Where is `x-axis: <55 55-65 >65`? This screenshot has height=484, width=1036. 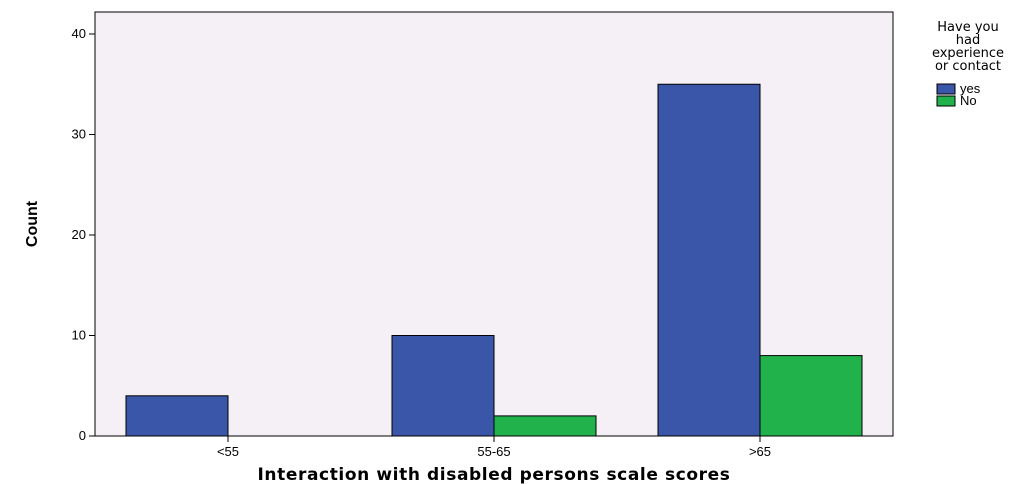 x-axis: <55 55-65 >65 is located at coordinates (494, 447).